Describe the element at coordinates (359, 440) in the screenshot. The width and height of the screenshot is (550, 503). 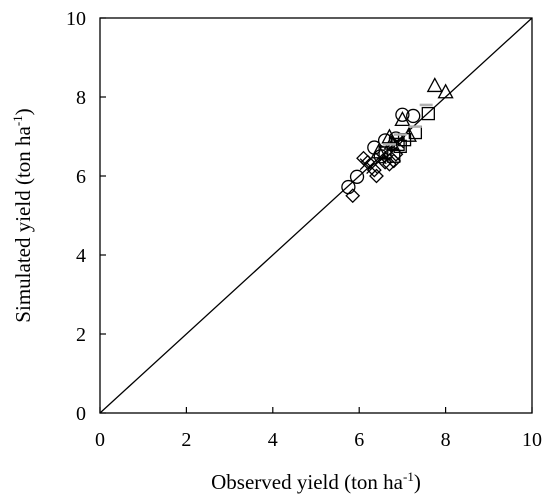
I see `x-tick-label: 6` at that location.